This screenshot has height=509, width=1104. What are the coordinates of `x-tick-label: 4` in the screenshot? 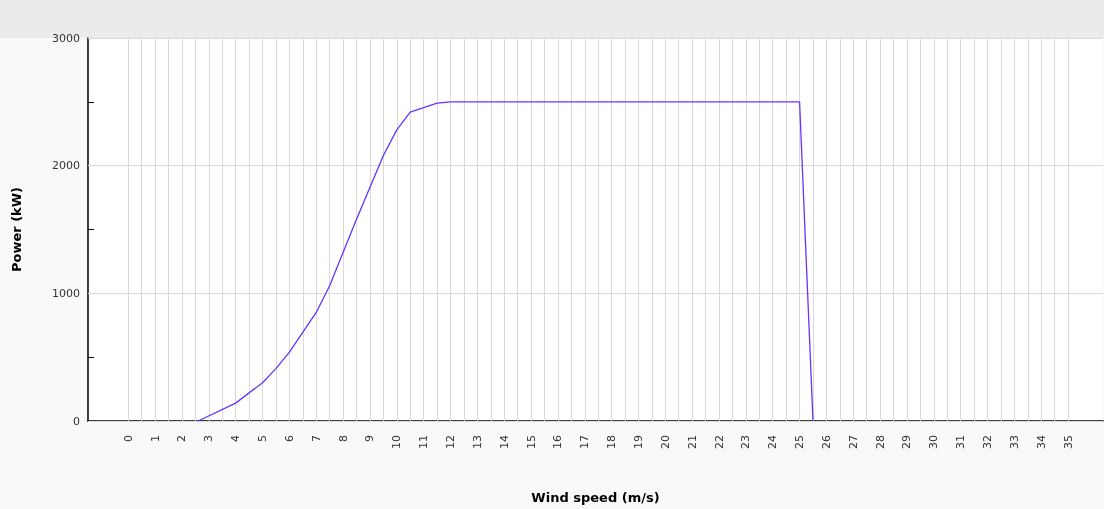 It's located at (236, 438).